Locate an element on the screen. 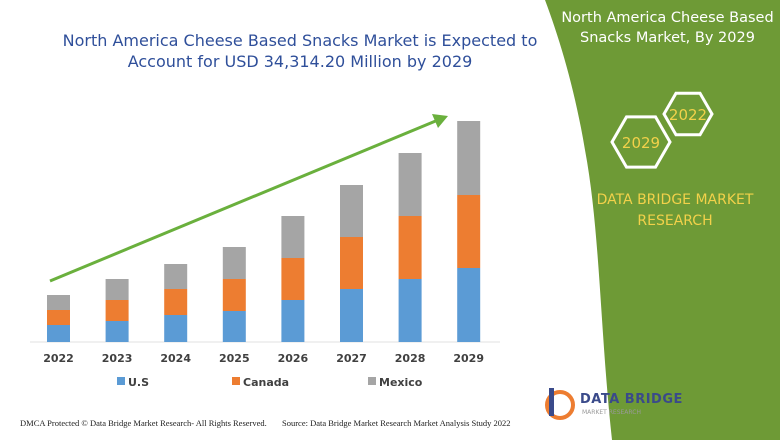 The image size is (780, 440). year-2022-hexagon is located at coordinates (688, 114).